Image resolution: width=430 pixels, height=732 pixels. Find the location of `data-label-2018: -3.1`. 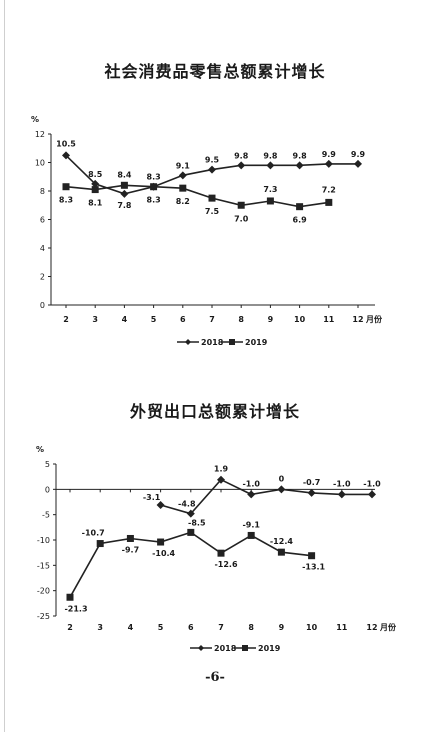

data-label-2018: -3.1 is located at coordinates (152, 497).